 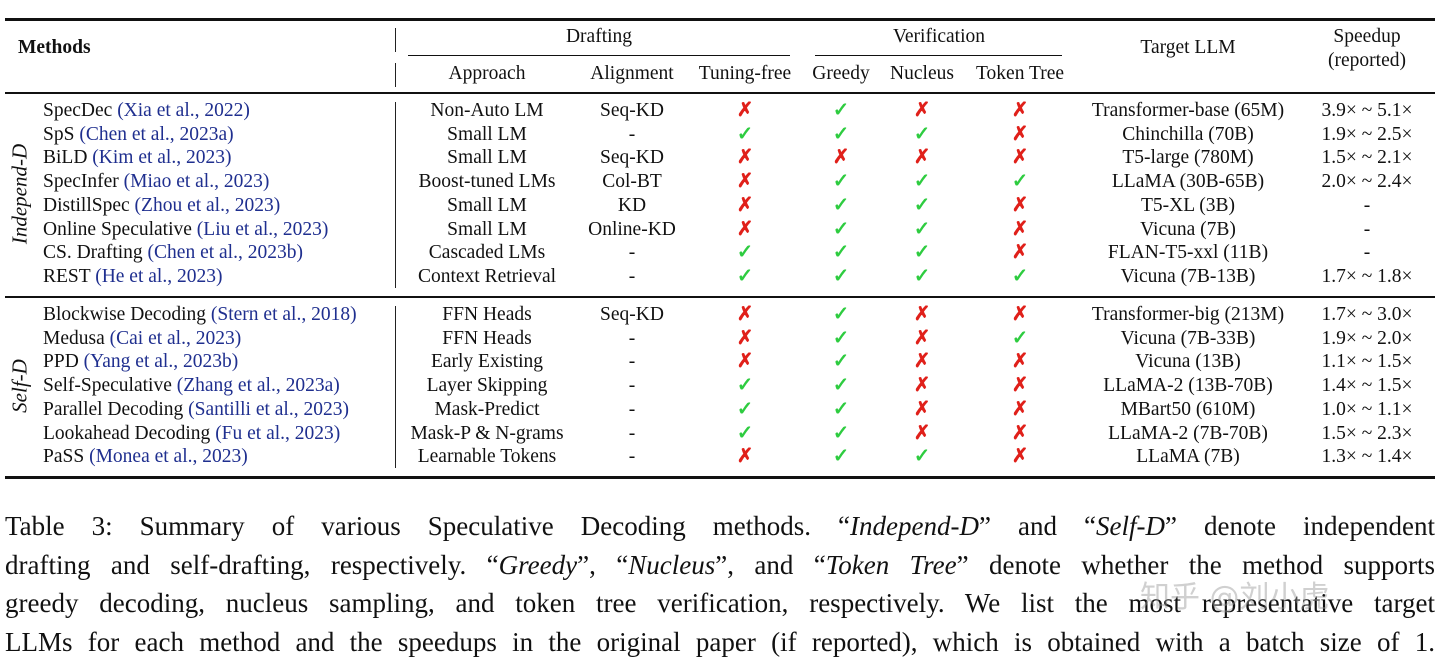 What do you see at coordinates (1367, 338) in the screenshot?
I see `speedup-cell: 1.9× ~ 2.0×` at bounding box center [1367, 338].